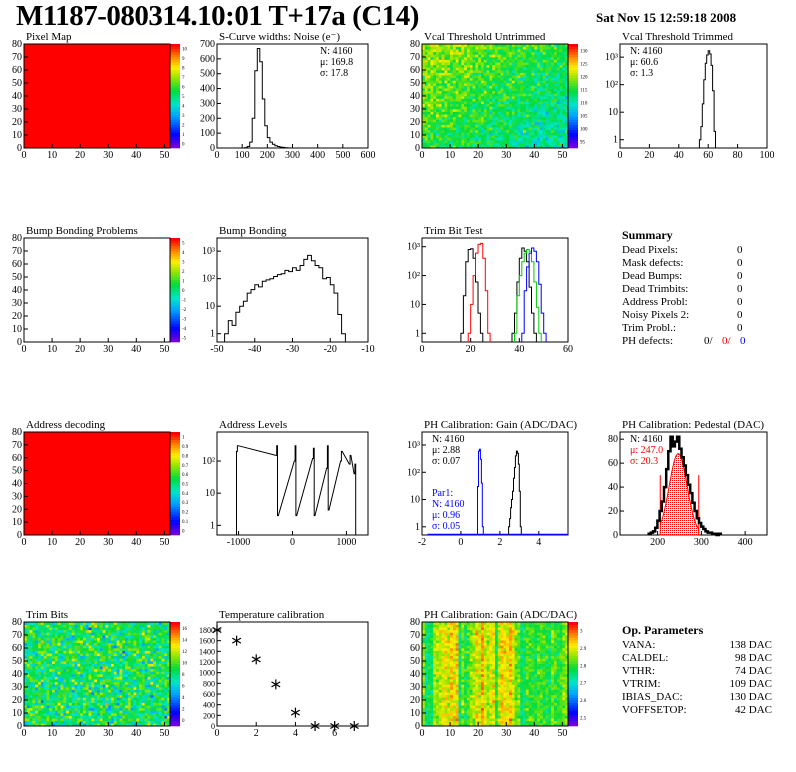 This screenshot has height=772, width=796. What do you see at coordinates (499, 542) in the screenshot?
I see `x-tick-label: 2` at bounding box center [499, 542].